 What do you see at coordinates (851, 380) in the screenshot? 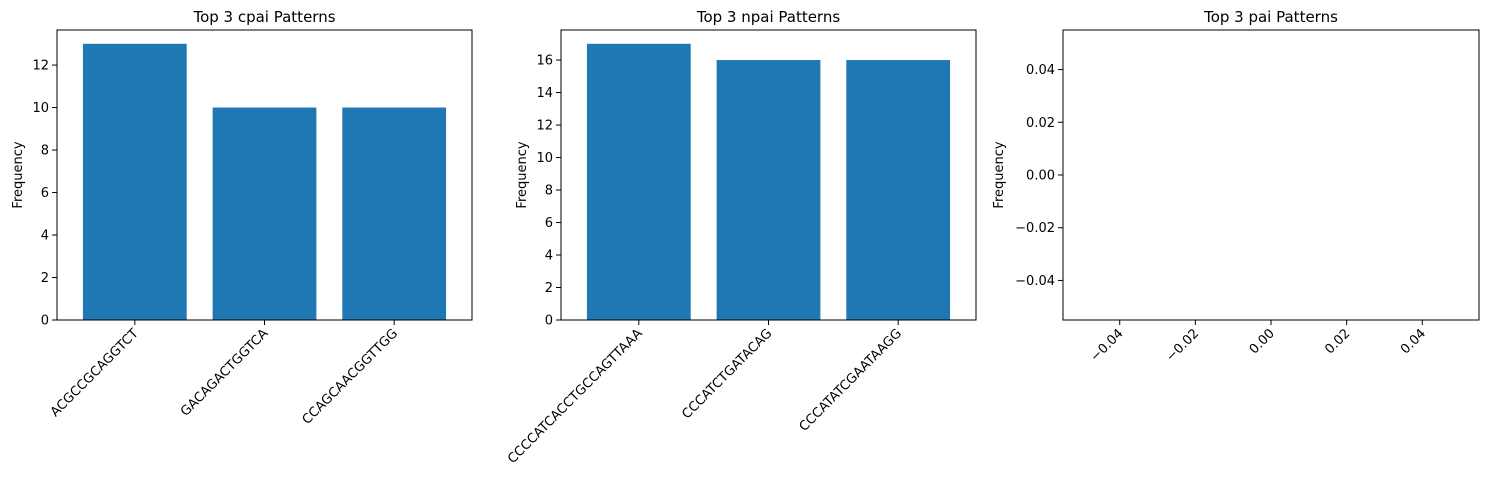
I see `x-tick-label: CCCATATCGAATAAGG` at bounding box center [851, 380].